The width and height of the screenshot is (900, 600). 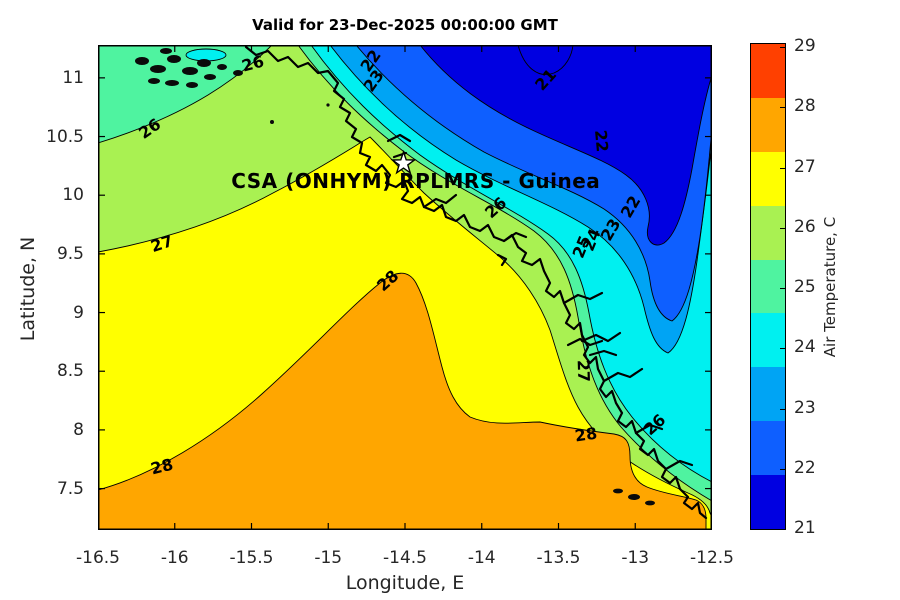 What do you see at coordinates (65, 136) in the screenshot?
I see `y-tick-label: 10.5` at bounding box center [65, 136].